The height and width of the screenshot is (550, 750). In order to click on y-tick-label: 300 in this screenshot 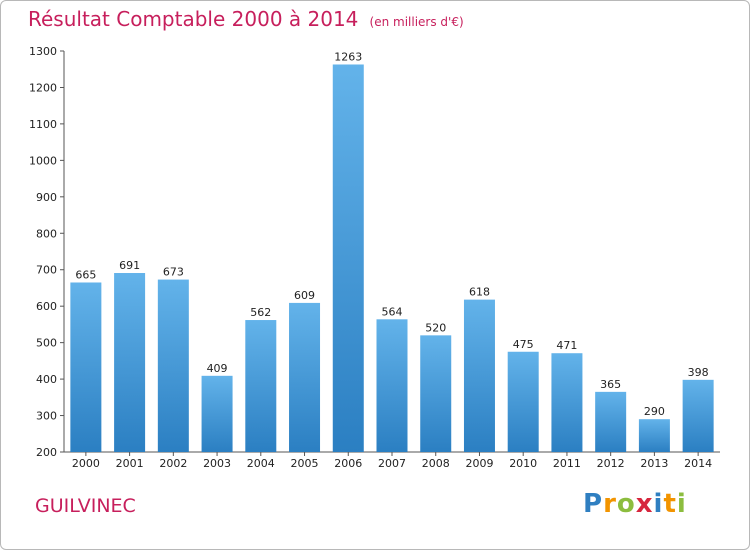, I will do `click(46, 416)`.